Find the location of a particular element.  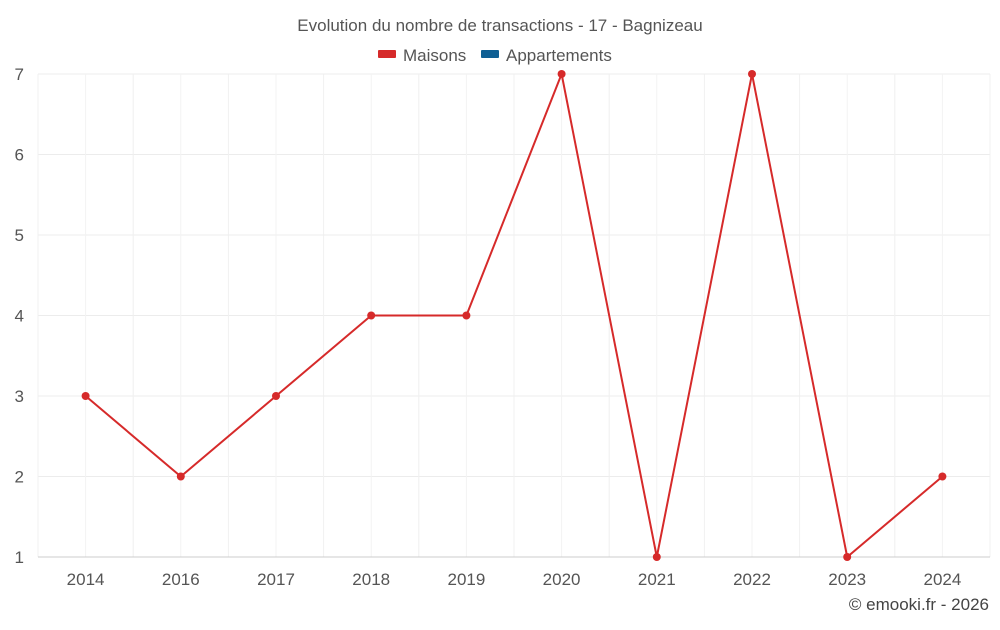

y-tick-label: 6 is located at coordinates (19, 155).